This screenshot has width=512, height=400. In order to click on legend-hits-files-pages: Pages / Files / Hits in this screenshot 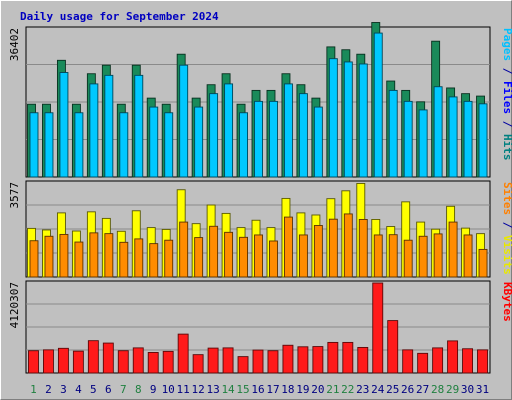, I will do `click(506, 94)`.